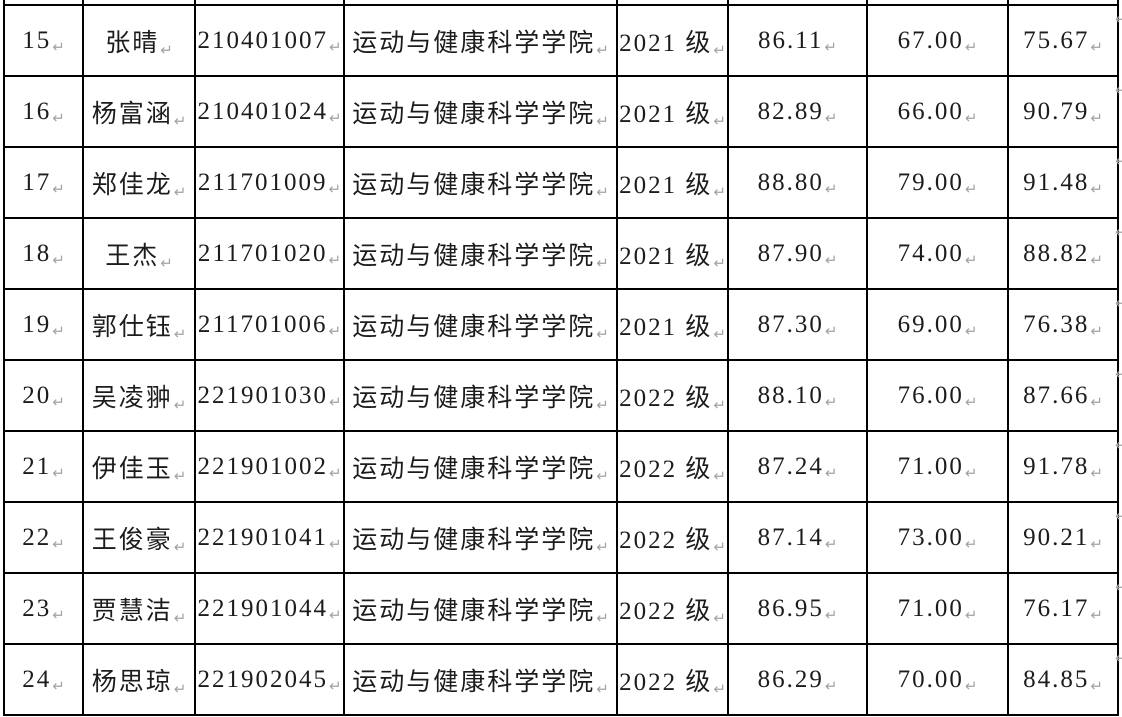 The width and height of the screenshot is (1122, 717). Describe the element at coordinates (937, 111) in the screenshot. I see `cell-score-2: 66.00↵` at that location.